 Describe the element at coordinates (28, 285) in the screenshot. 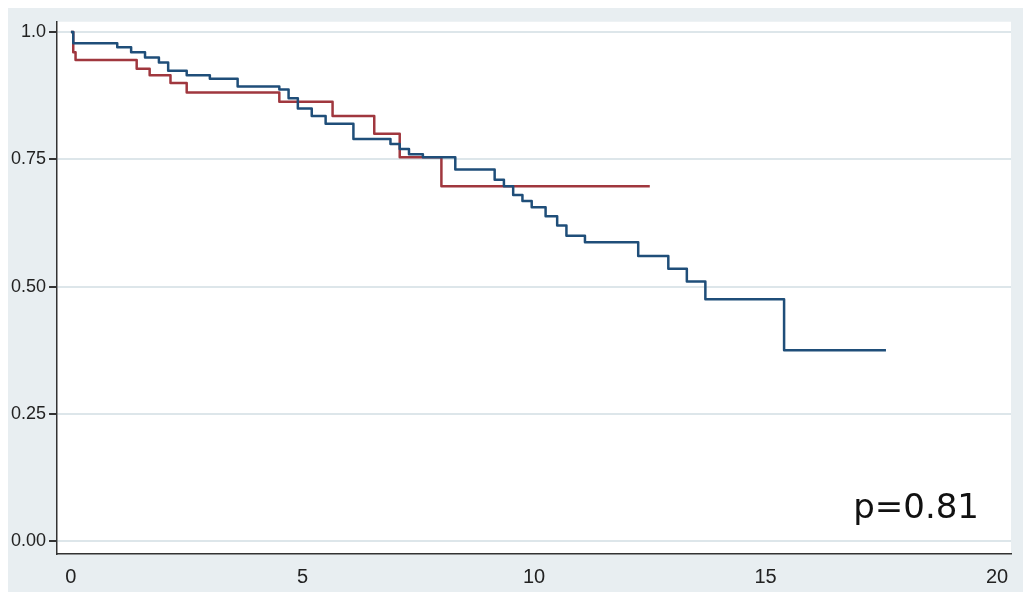

I see `y-tick-label: 0.50` at that location.